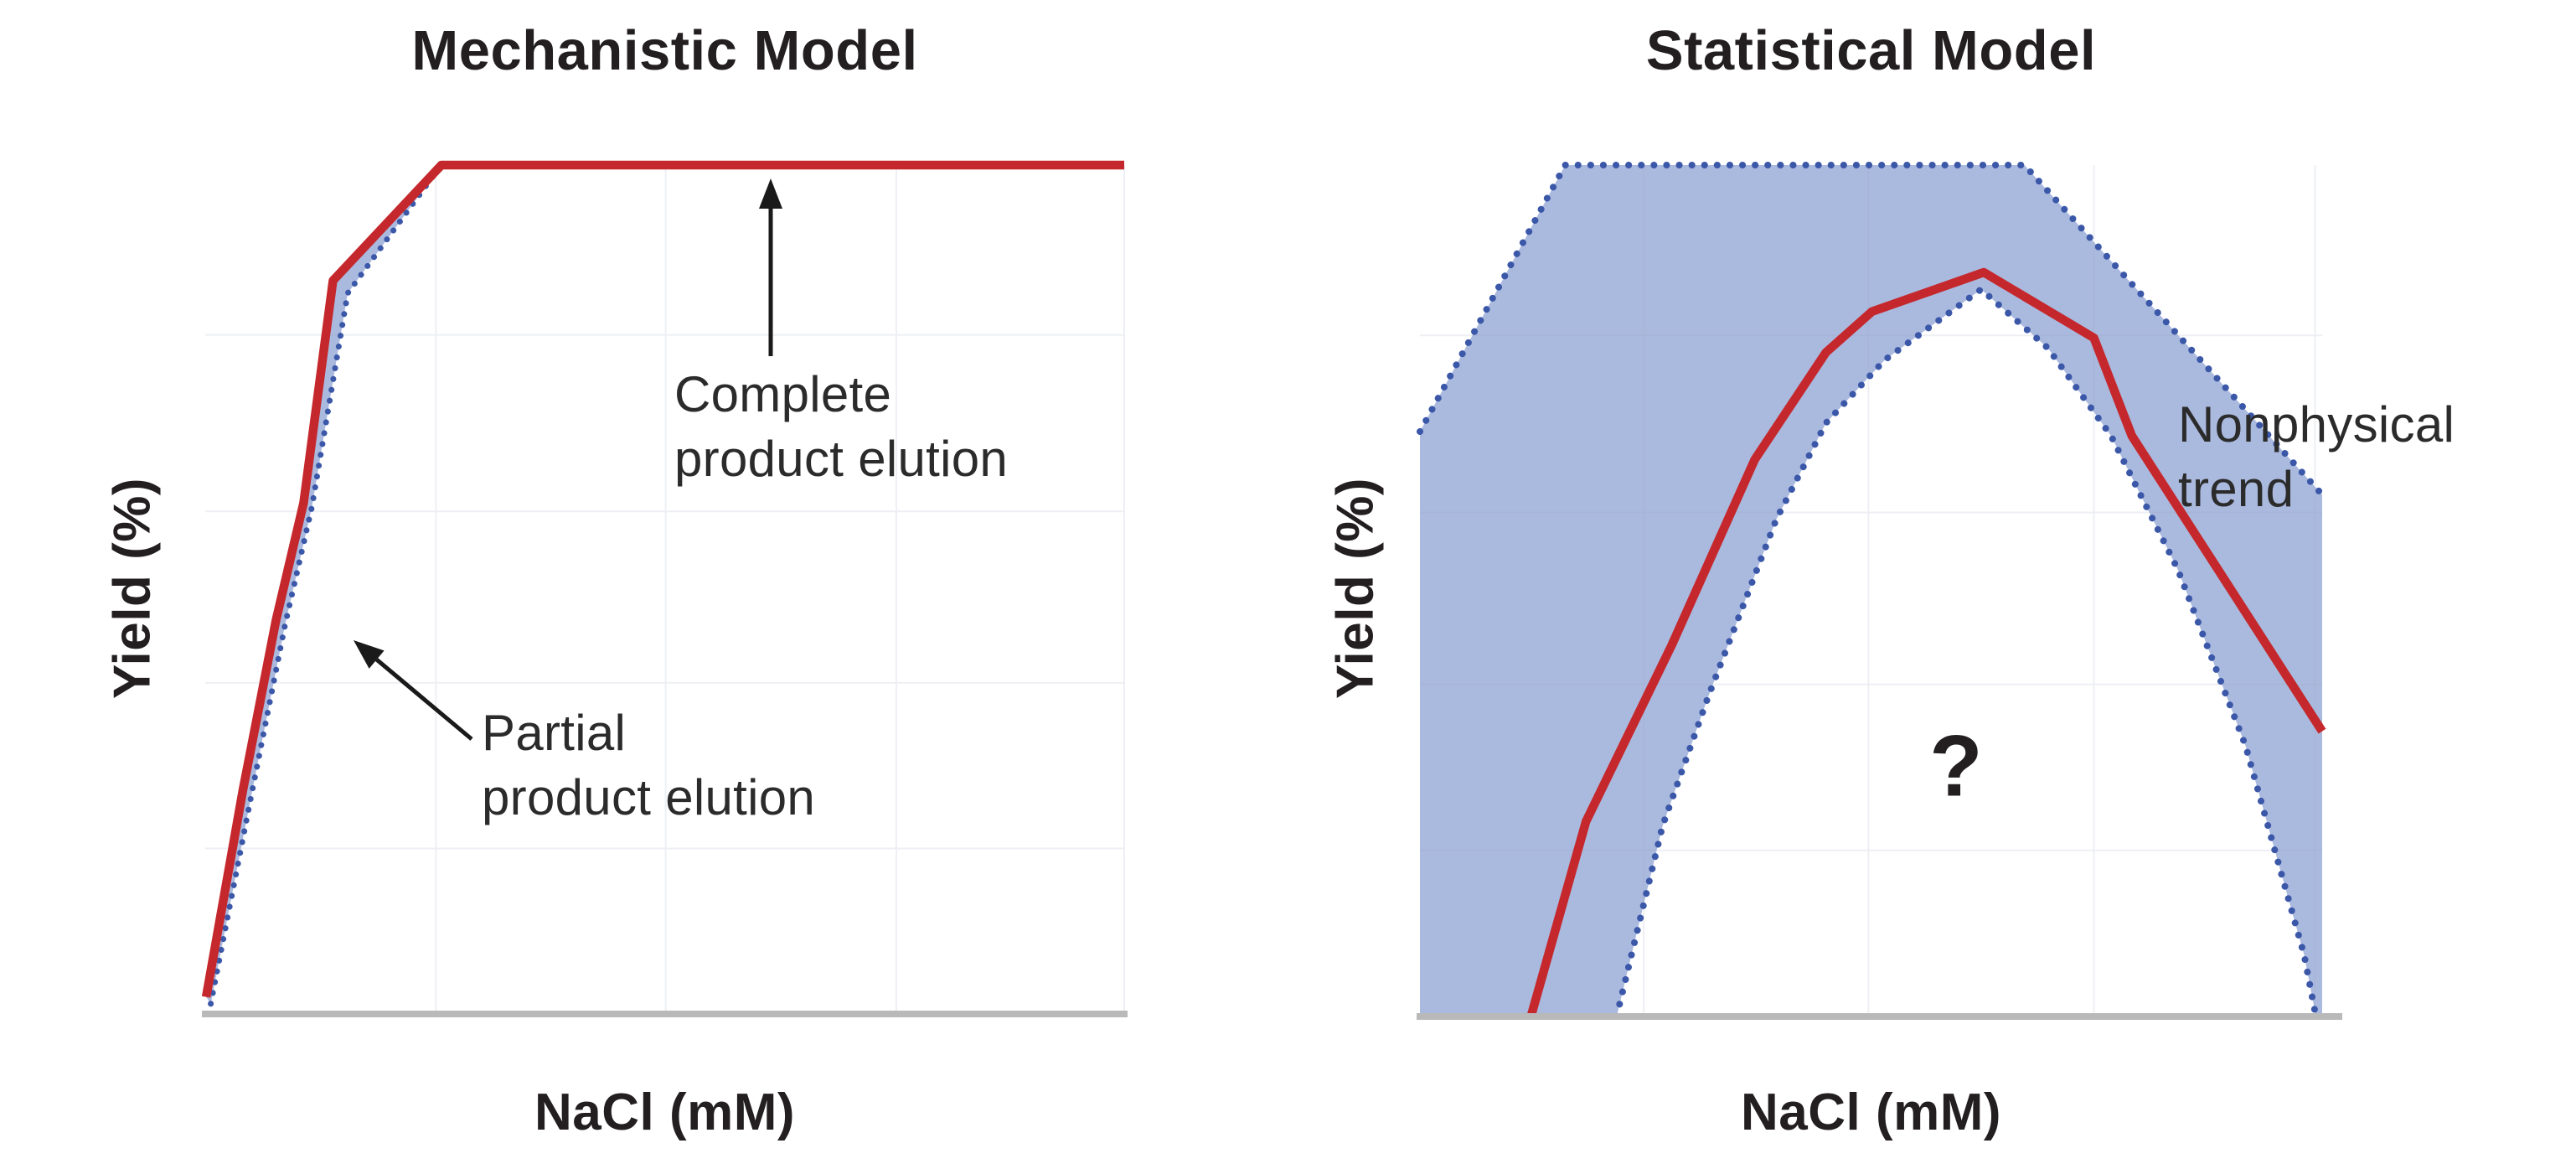 The image size is (2576, 1169). What do you see at coordinates (2316, 456) in the screenshot?
I see `annotation-nonphysical-trend: Nonphysical trend` at bounding box center [2316, 456].